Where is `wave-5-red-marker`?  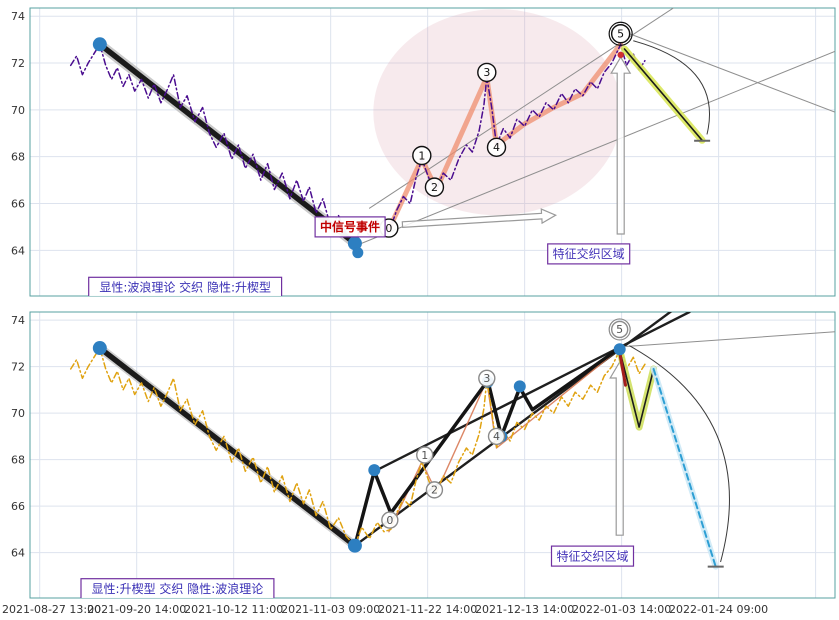 wave-5-red-marker is located at coordinates (620, 55).